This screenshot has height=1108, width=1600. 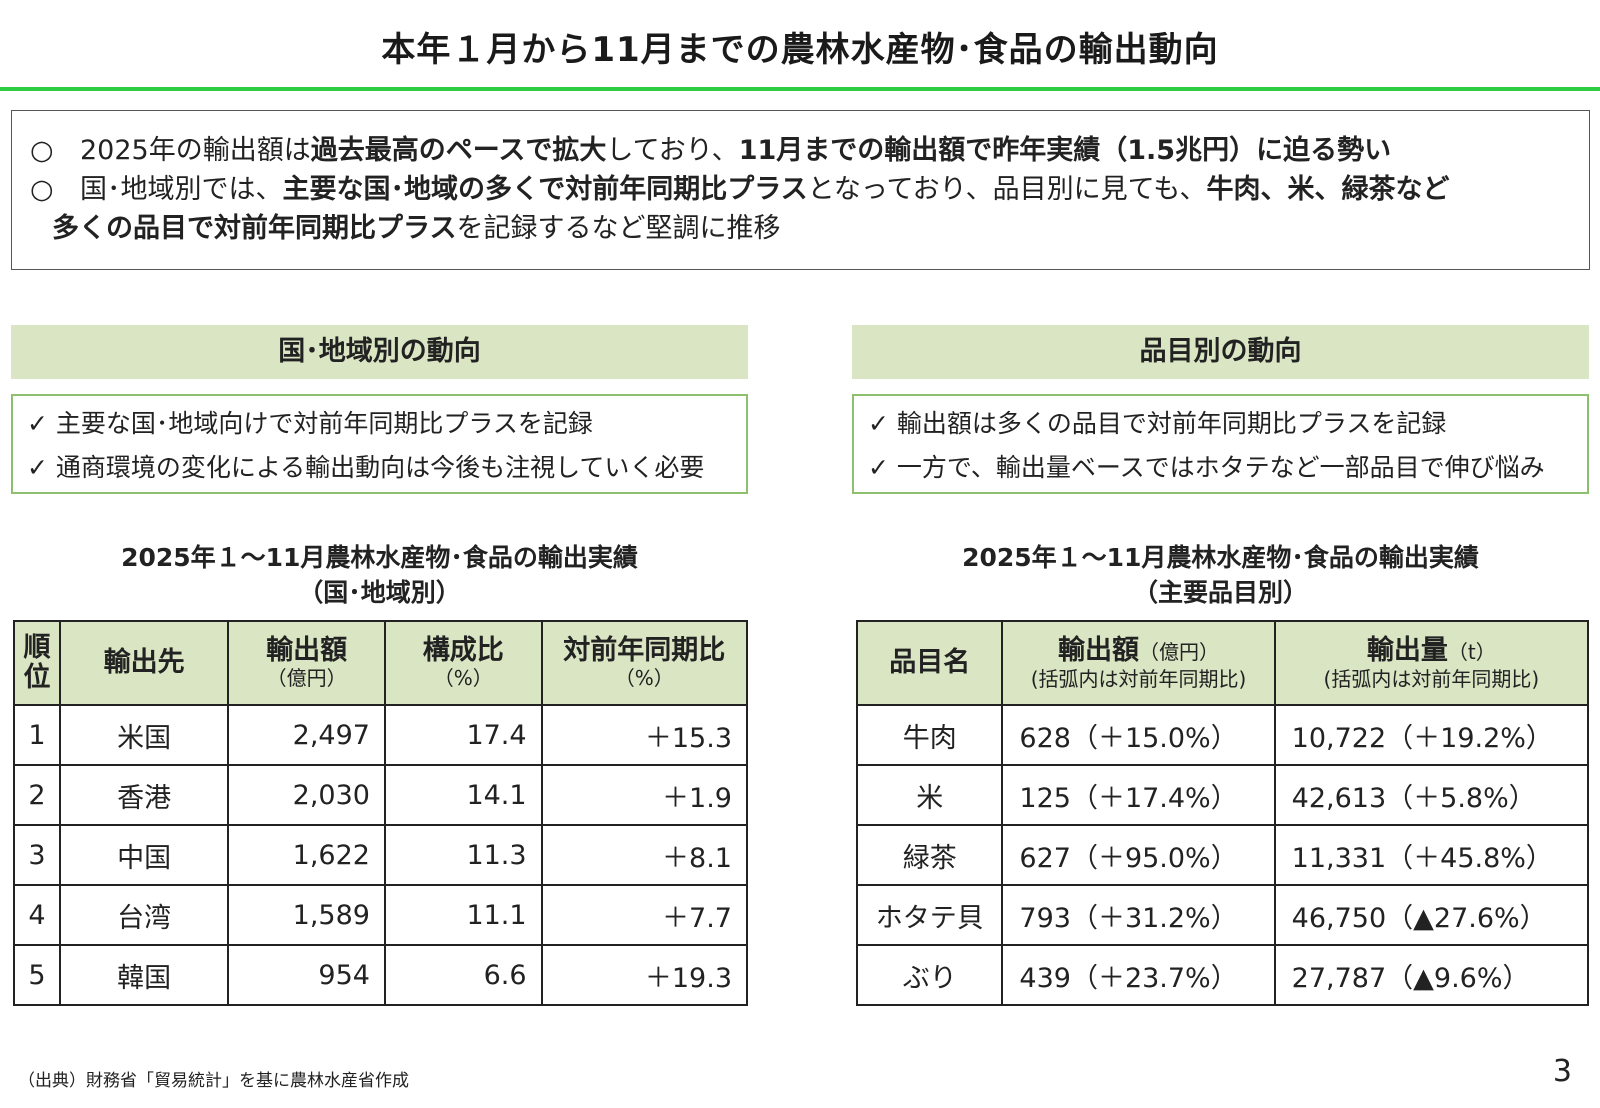 I want to click on table-row: 4 台湾 1,589 11.1 ＋7.7, so click(x=381, y=915).